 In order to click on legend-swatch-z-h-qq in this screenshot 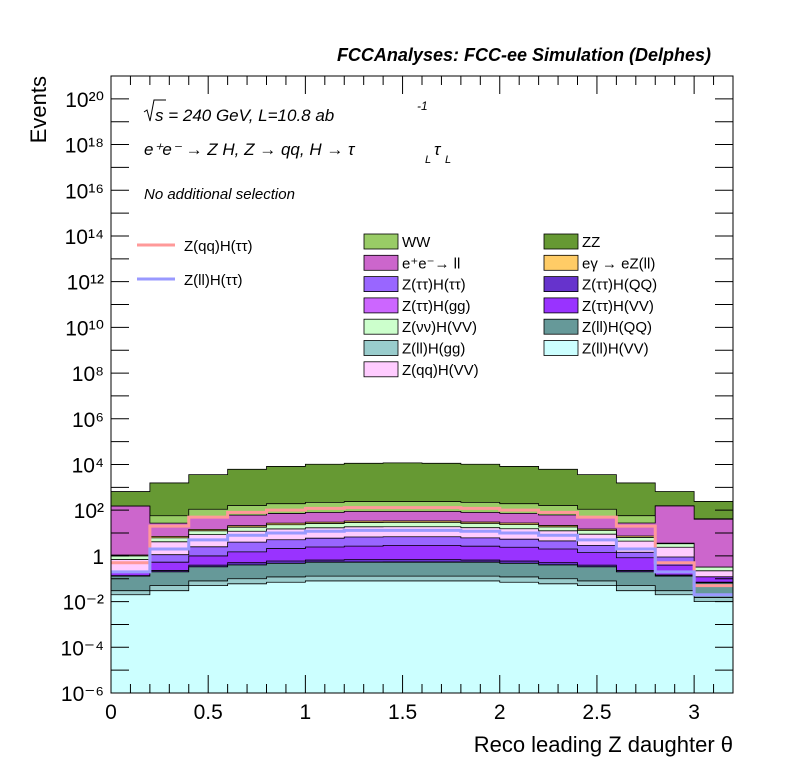, I will do `click(561, 284)`.